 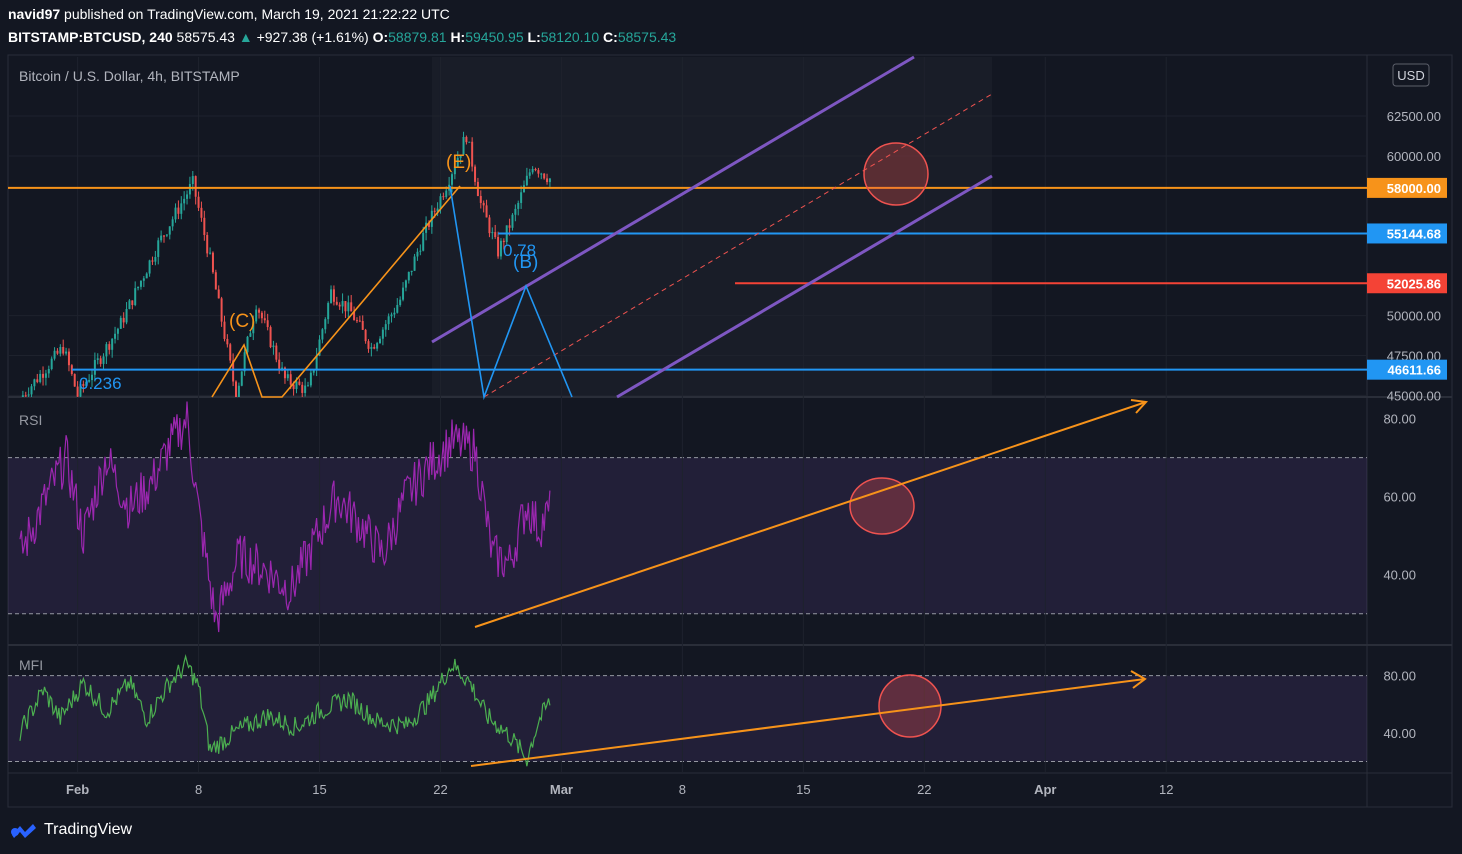 What do you see at coordinates (34, 14) in the screenshot?
I see `publisher-name: navid97` at bounding box center [34, 14].